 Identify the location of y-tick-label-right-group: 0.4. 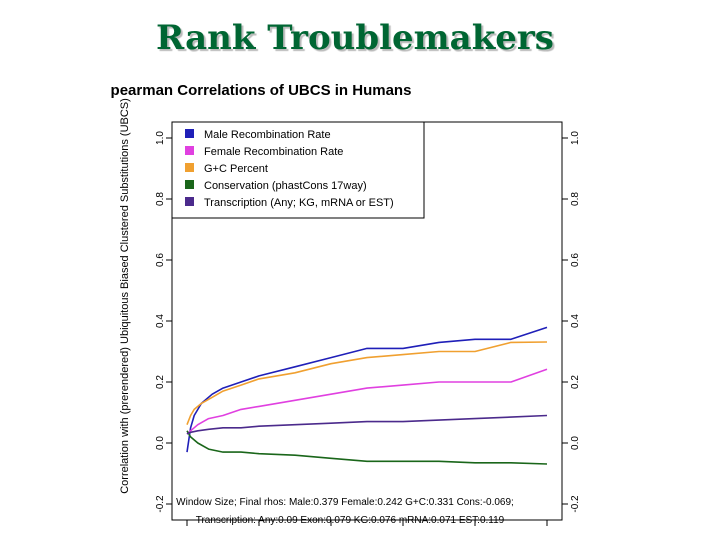
(575, 321).